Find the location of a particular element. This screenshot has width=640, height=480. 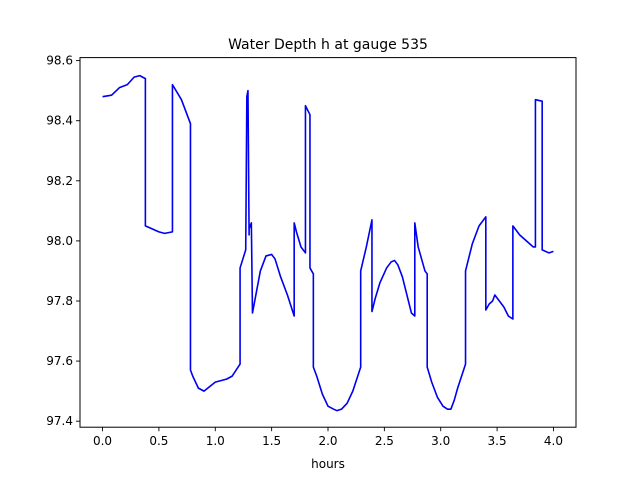

x-tick-label: 1.0 is located at coordinates (215, 441).